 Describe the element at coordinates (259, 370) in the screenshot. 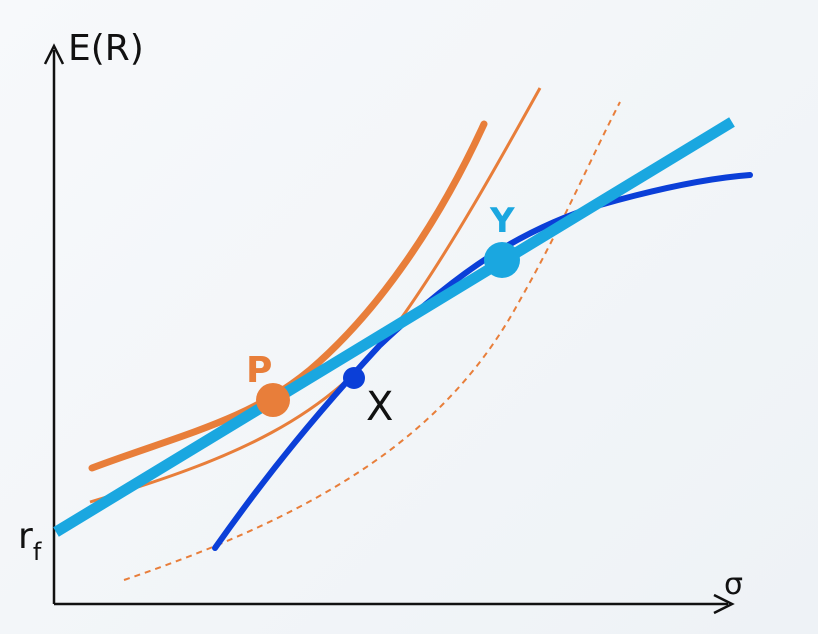

I see `point-P-label: P` at that location.